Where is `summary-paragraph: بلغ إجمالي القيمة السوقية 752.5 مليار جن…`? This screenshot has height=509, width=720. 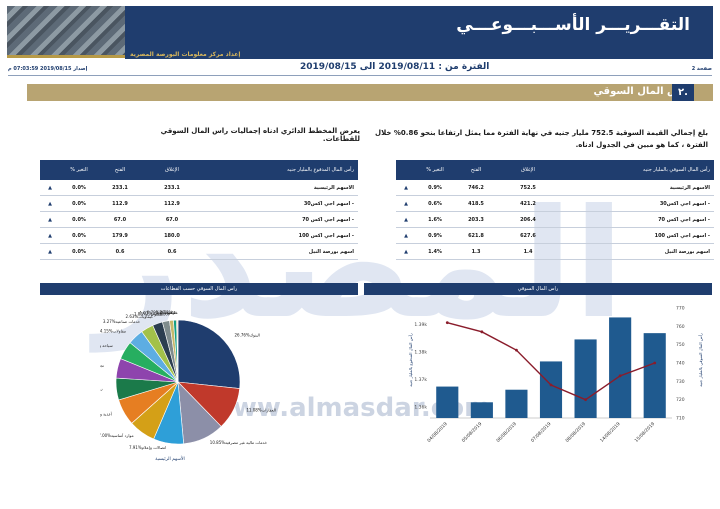 summary-paragraph: بلغ إجمالي القيمة السوقية 752.5 مليار جن… is located at coordinates (541, 139).